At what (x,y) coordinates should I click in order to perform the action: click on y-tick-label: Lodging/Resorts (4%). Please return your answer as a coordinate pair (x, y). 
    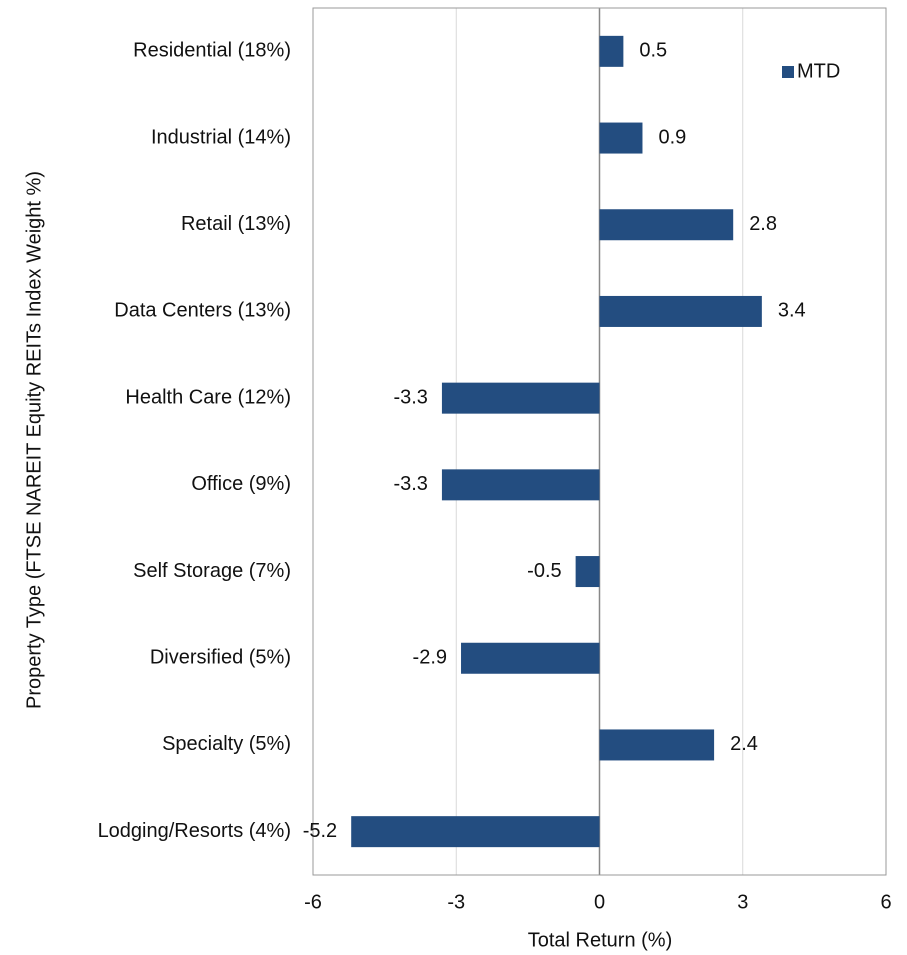
    Looking at the image, I should click on (194, 831).